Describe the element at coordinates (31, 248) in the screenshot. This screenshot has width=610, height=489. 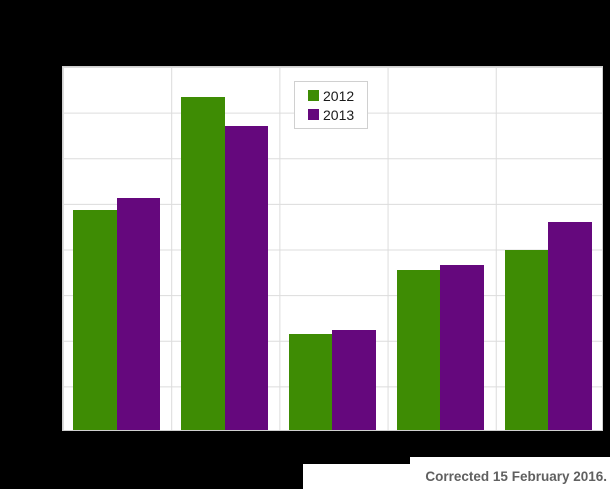
I see `redaction-y-axis-labels` at that location.